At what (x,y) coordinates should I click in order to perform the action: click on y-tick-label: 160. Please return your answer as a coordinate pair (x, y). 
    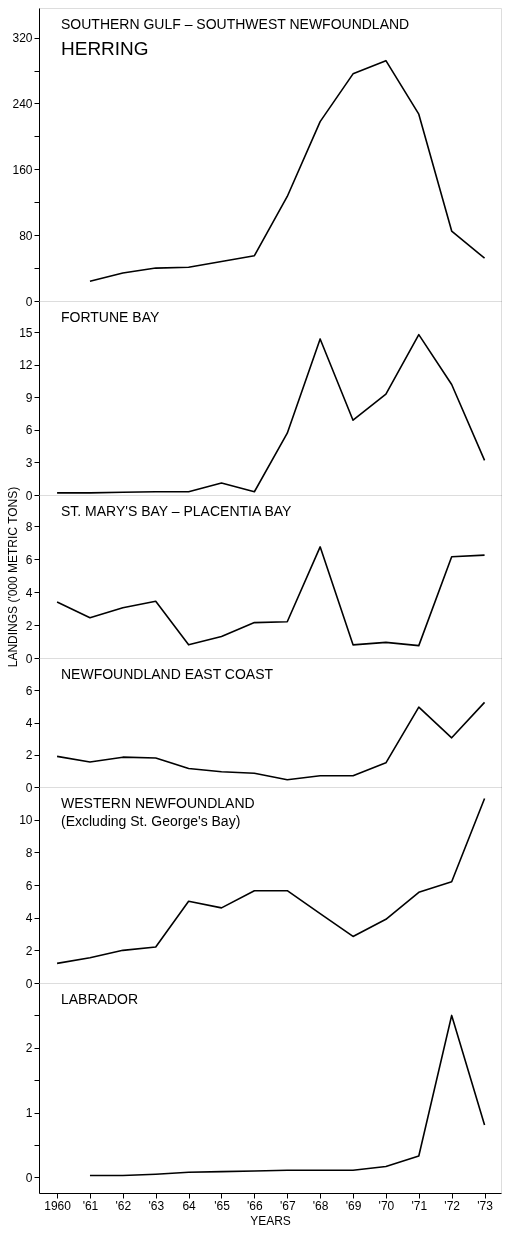
    Looking at the image, I should click on (22, 169).